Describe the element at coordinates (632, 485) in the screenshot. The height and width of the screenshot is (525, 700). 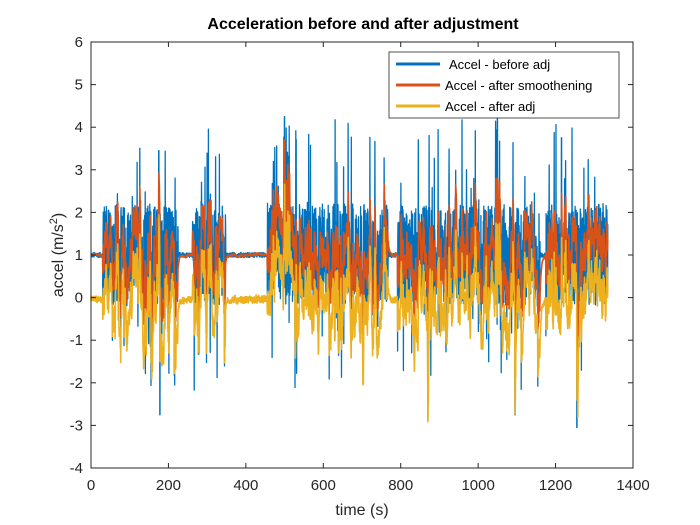
I see `x-tick-label: 1400` at that location.